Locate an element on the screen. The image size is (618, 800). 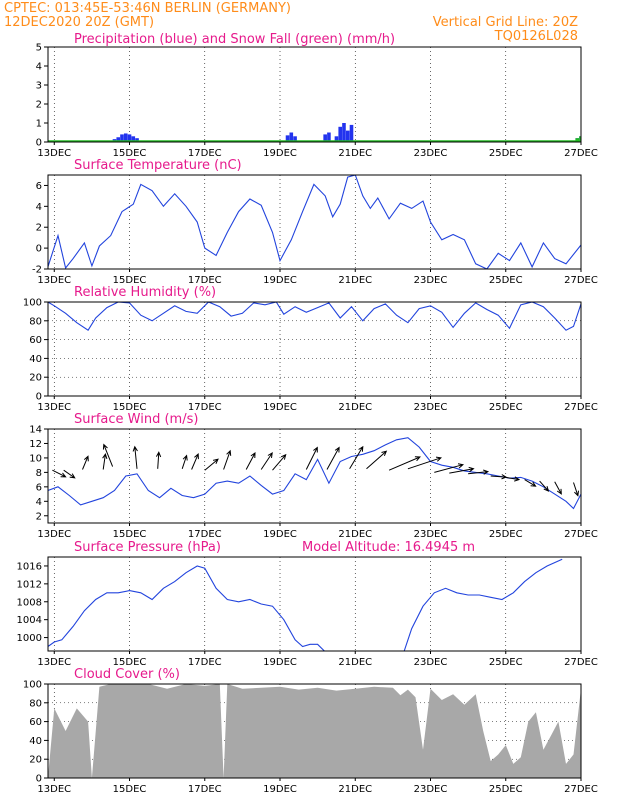
y-tick-label: 8 is located at coordinates (39, 473).